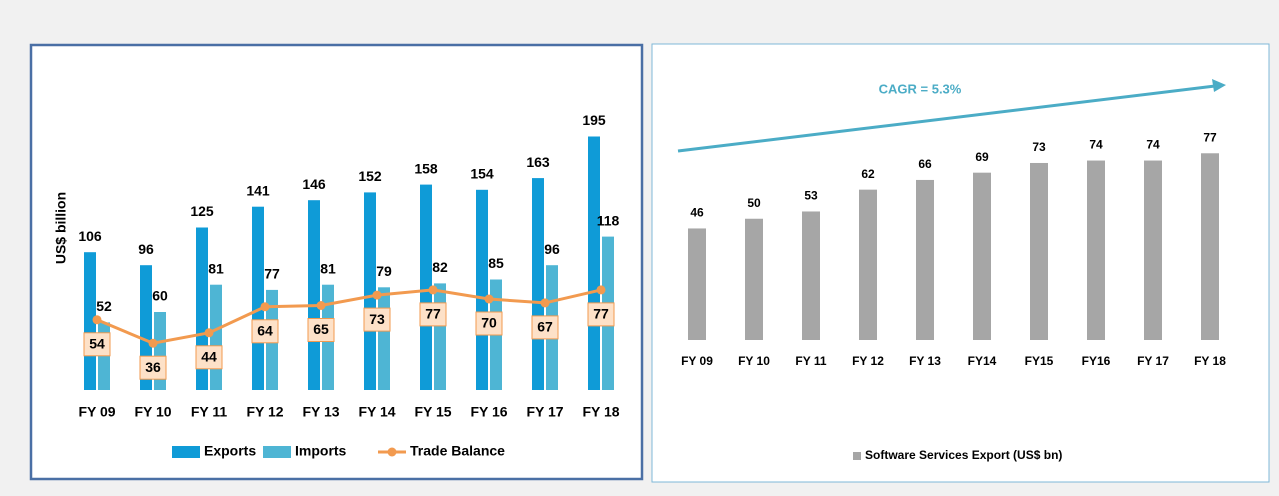  I want to click on data-label: 96, so click(146, 249).